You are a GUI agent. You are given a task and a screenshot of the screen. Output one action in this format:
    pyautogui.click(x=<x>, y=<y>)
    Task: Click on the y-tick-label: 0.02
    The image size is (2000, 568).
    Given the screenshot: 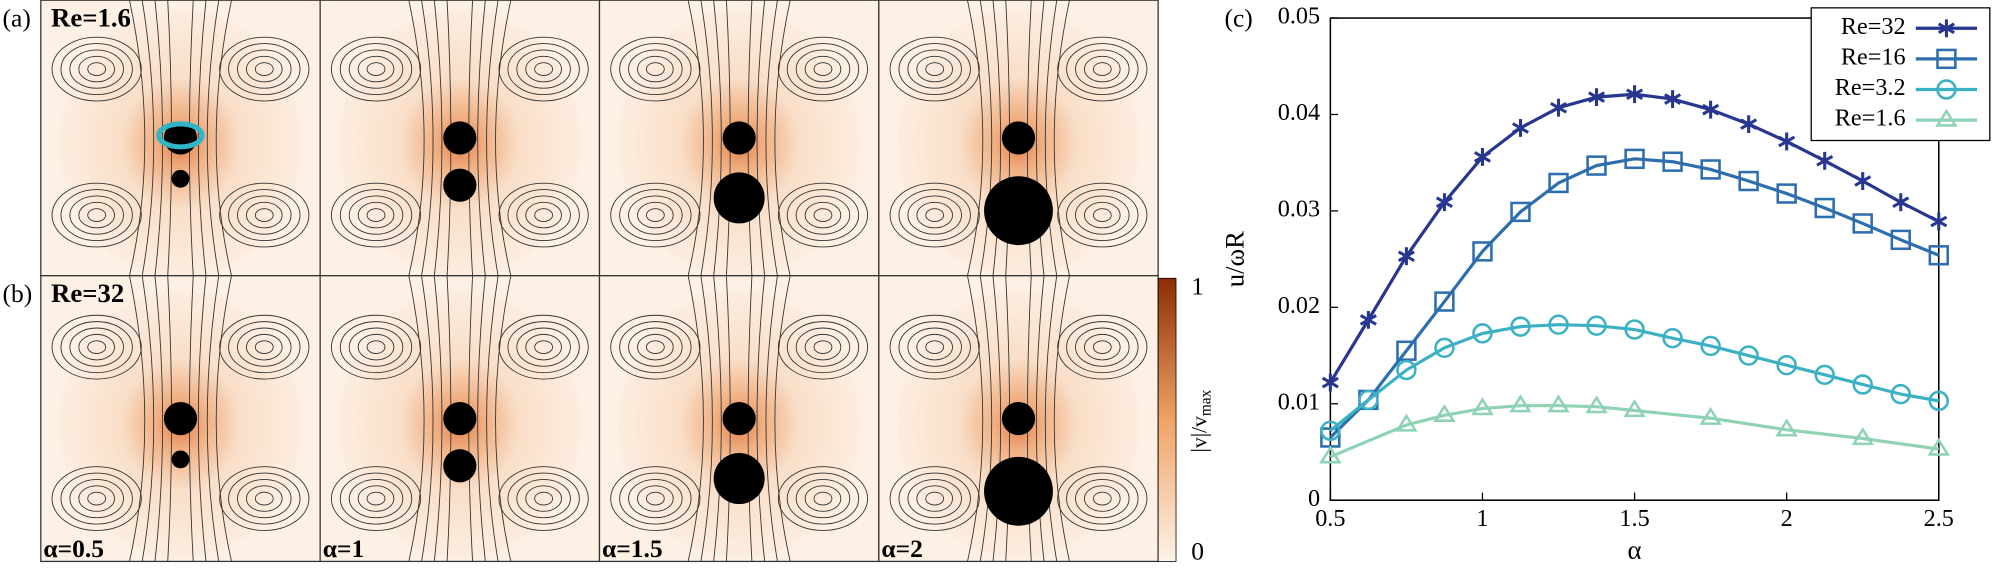 What is the action you would take?
    pyautogui.click(x=1299, y=305)
    